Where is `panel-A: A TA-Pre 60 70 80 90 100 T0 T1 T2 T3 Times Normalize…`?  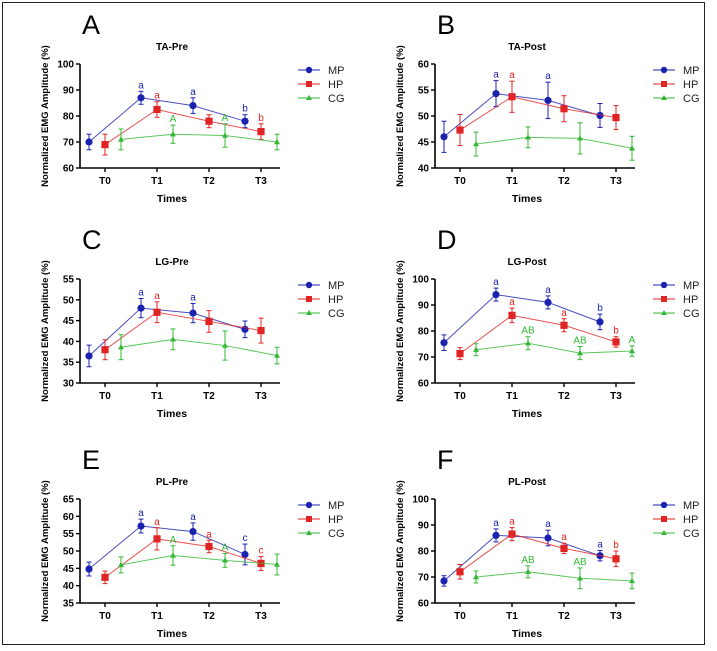 panel-A: A TA-Pre 60 70 80 90 100 T0 T1 T2 T3 Times Normalize… is located at coordinates (192, 107).